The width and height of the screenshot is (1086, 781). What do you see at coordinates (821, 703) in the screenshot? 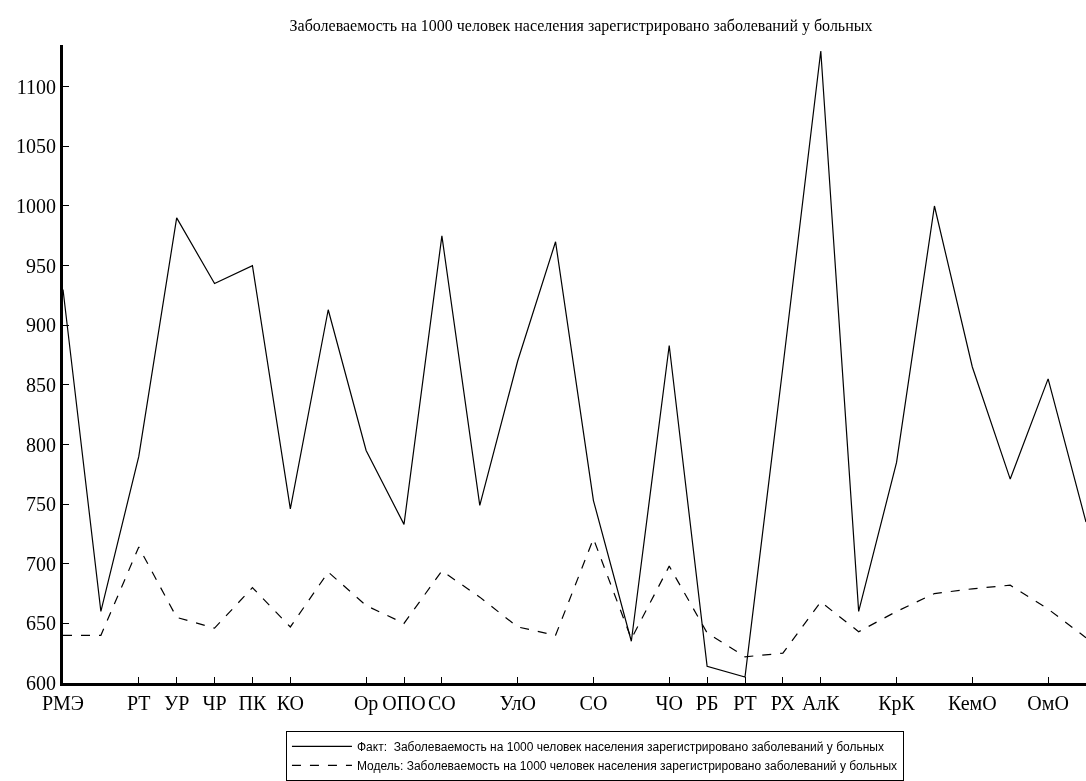
I see `x-tick-label: АлК` at bounding box center [821, 703].